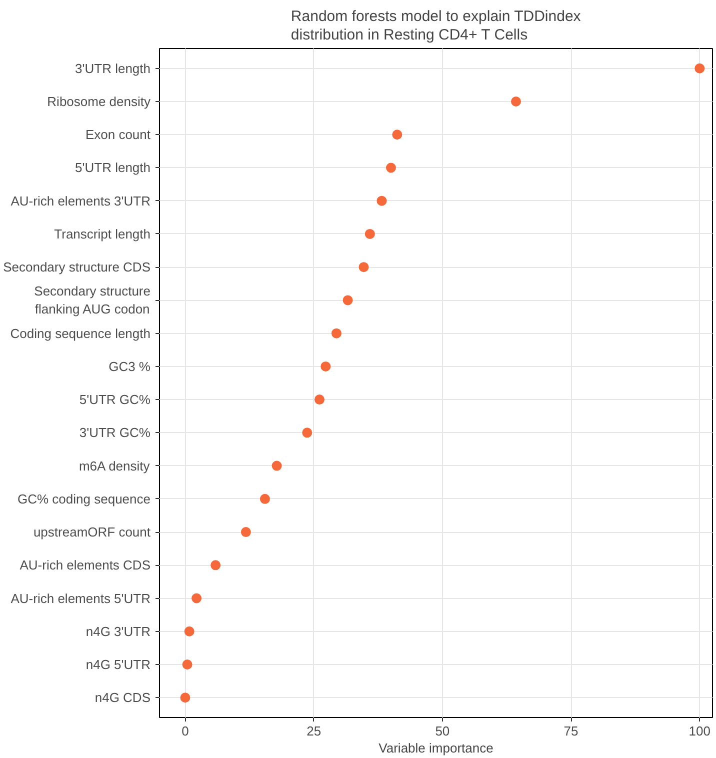 The image size is (716, 758). Describe the element at coordinates (77, 267) in the screenshot. I see `y-tick-label: Secondary structure CDS` at that location.